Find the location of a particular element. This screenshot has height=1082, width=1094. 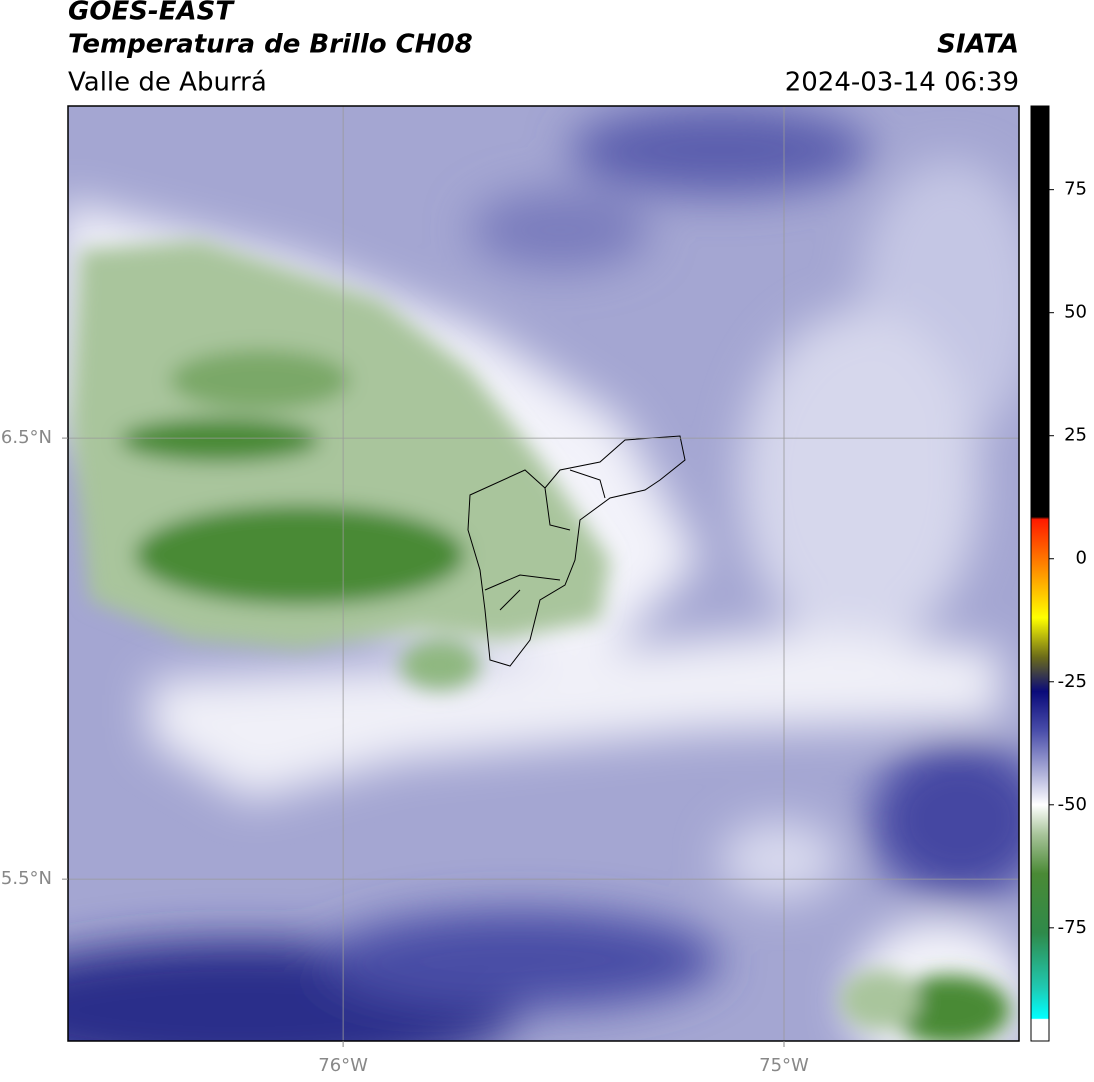

colorbar-label: -25 is located at coordinates (1072, 681).